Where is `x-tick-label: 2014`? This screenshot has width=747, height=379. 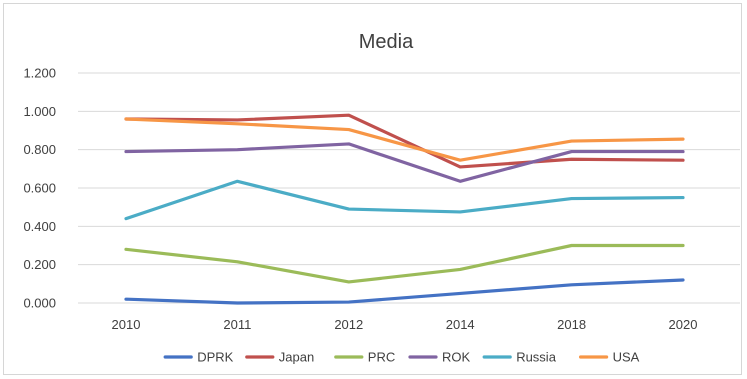 x-tick-label: 2014 is located at coordinates (460, 324).